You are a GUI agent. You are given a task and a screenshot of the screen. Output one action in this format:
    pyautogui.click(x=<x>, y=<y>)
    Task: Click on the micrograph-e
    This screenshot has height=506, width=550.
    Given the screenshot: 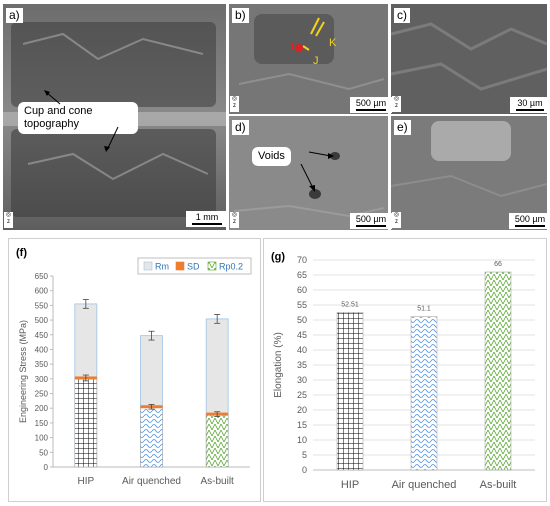 What is the action you would take?
    pyautogui.click(x=469, y=173)
    